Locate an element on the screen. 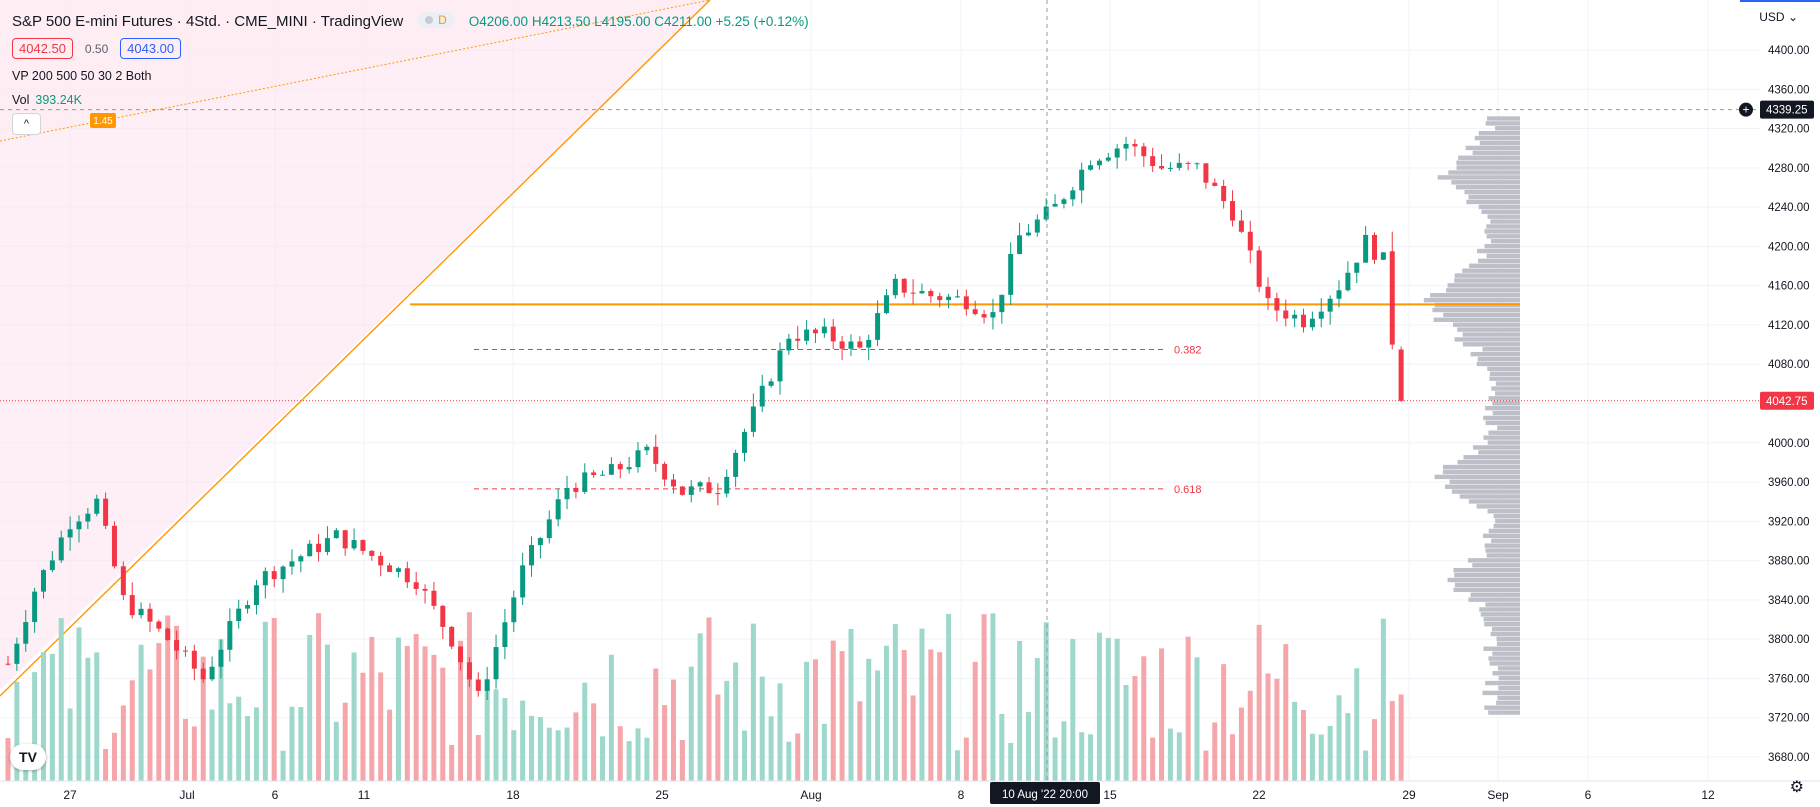 The height and width of the screenshot is (807, 1820). time-tick-label: 25 is located at coordinates (662, 795).